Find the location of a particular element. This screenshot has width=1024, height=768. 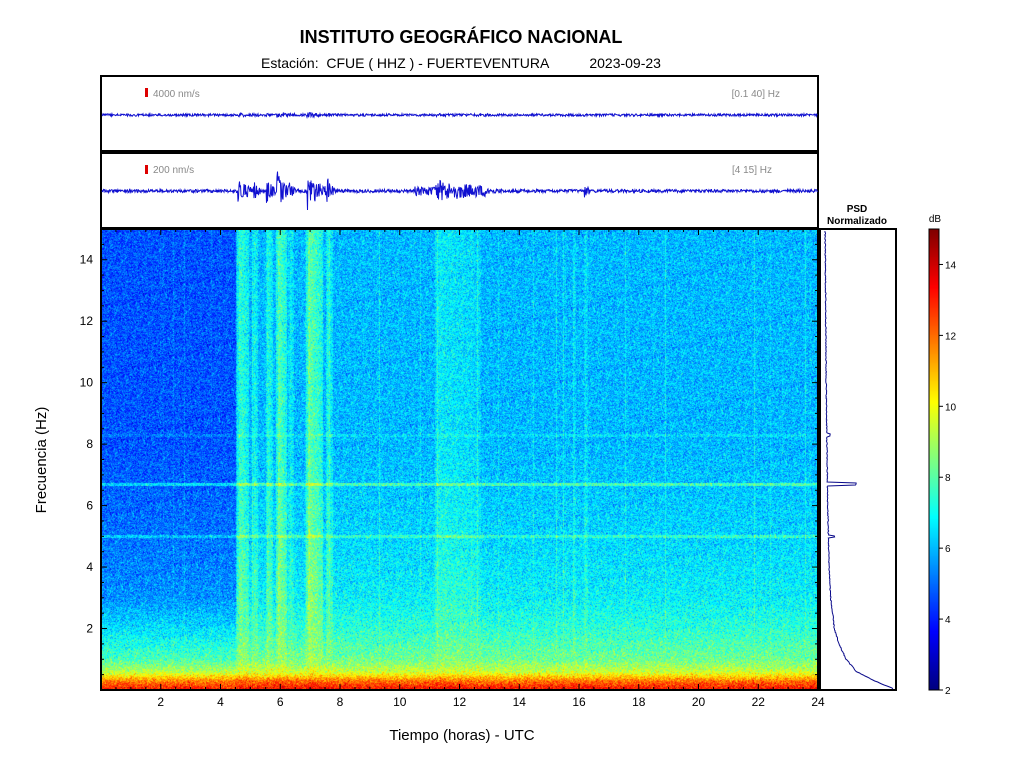

trace-panel-broadband: 4000 nm/s [0.1 40] Hz is located at coordinates (459, 113).